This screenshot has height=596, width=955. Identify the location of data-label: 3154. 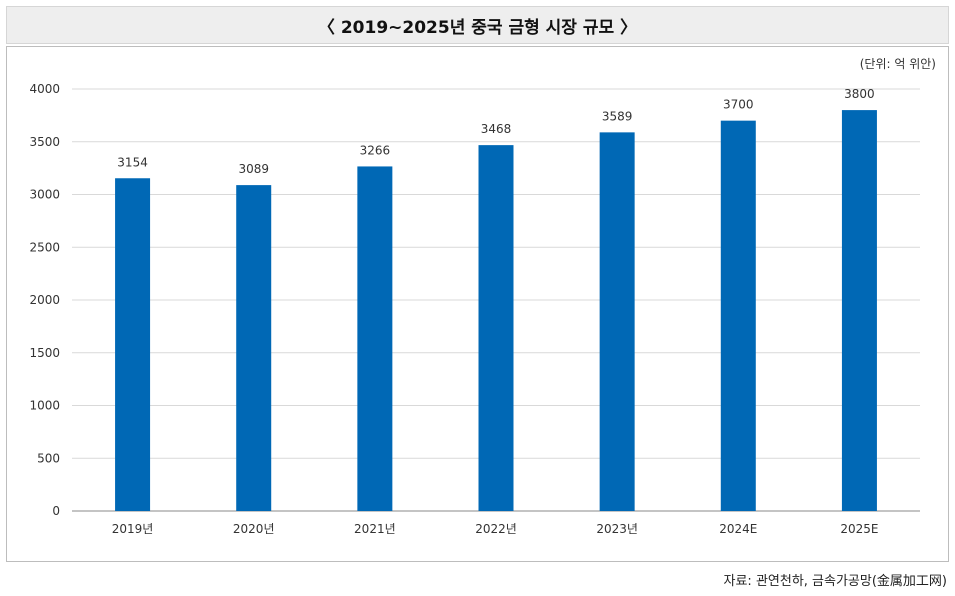
(132, 162).